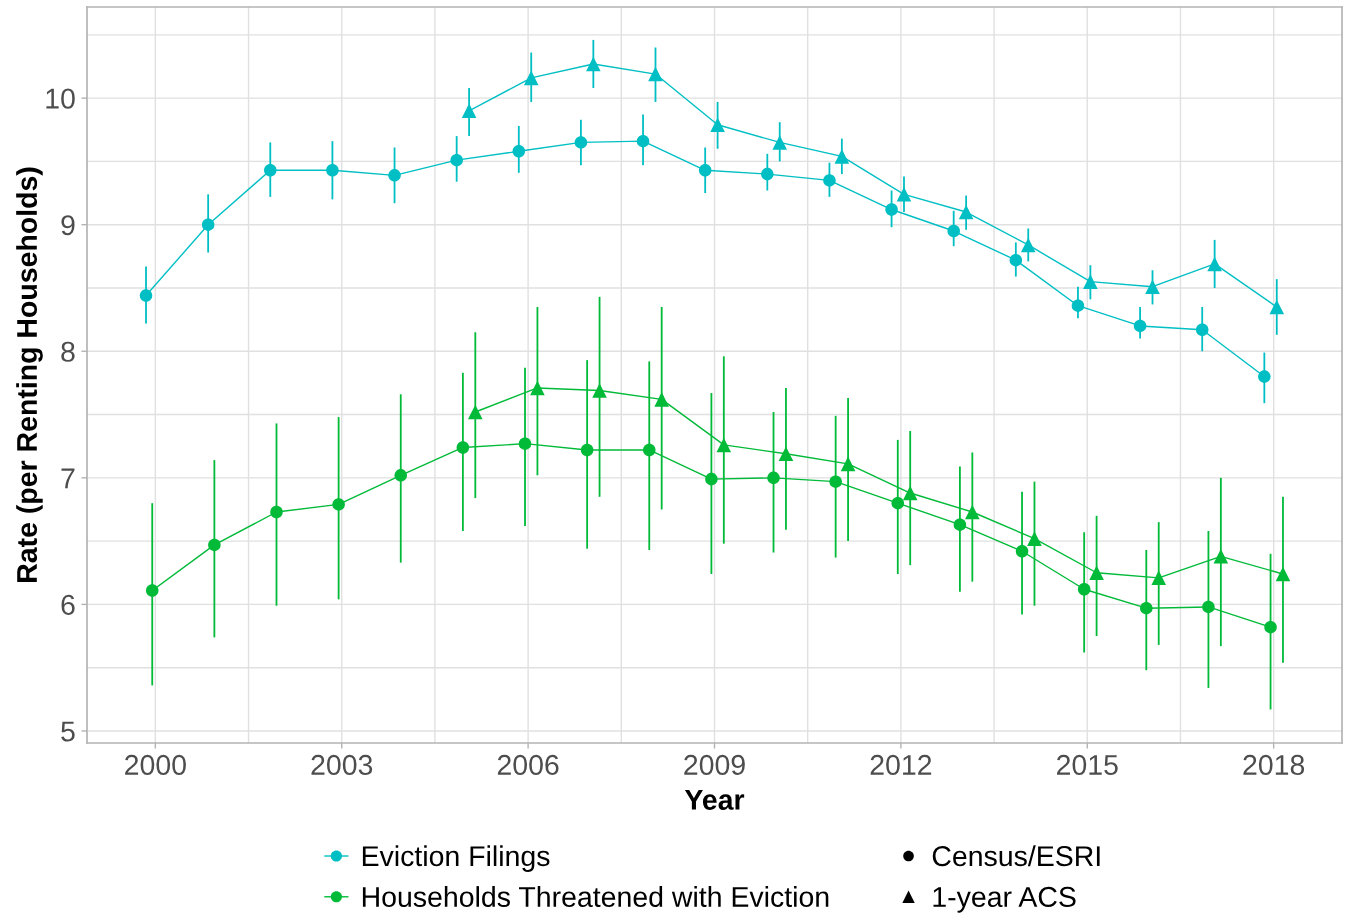  I want to click on x-axis-title: Year, so click(714, 800).